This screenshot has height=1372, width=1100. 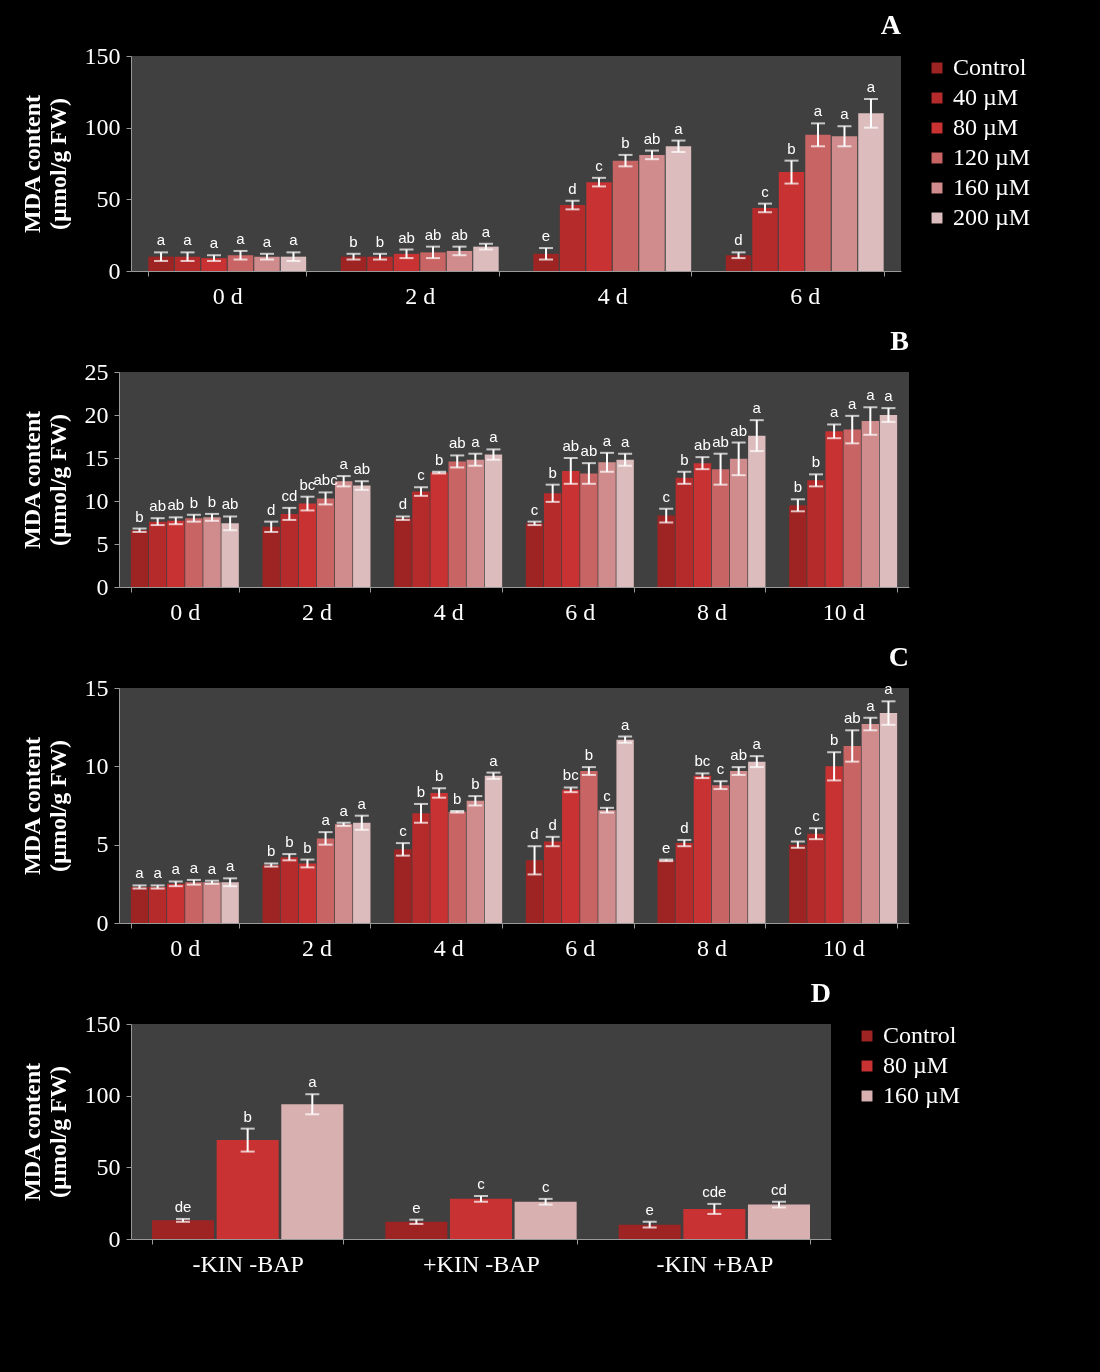 What do you see at coordinates (580, 947) in the screenshot?
I see `x-tick-label: 6 d` at bounding box center [580, 947].